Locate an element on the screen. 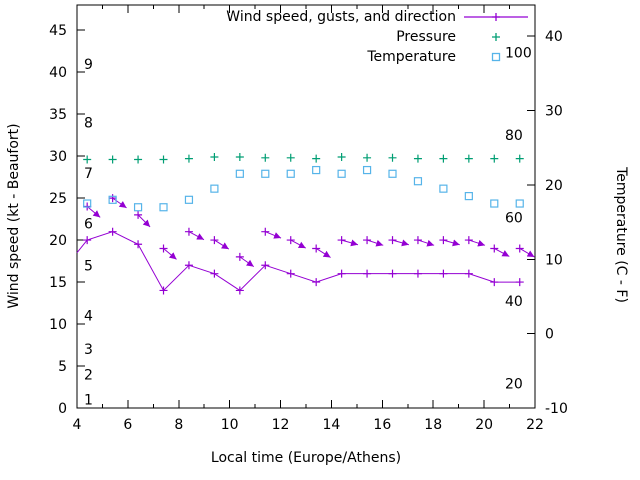 The width and height of the screenshot is (640, 480). yrticks-group: -10 0 10 20 30 40 is located at coordinates (547, 223).